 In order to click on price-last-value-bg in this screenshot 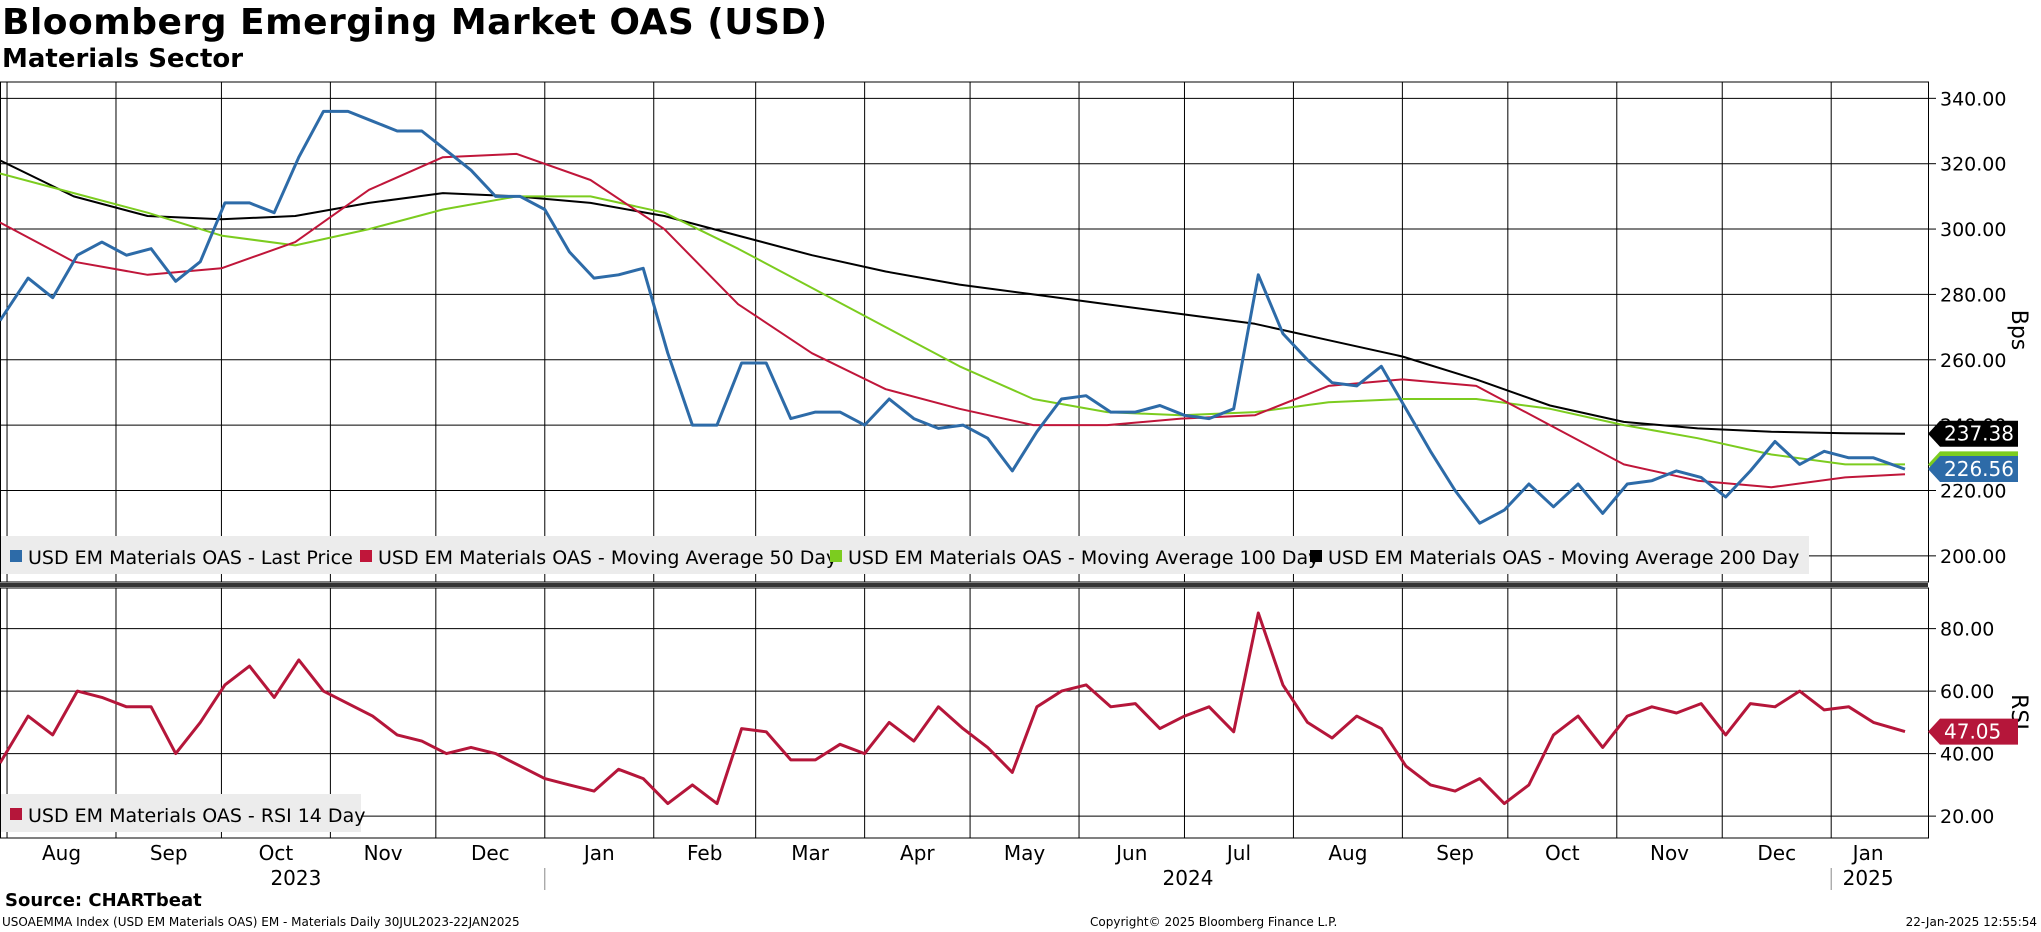, I will do `click(1973, 469)`.